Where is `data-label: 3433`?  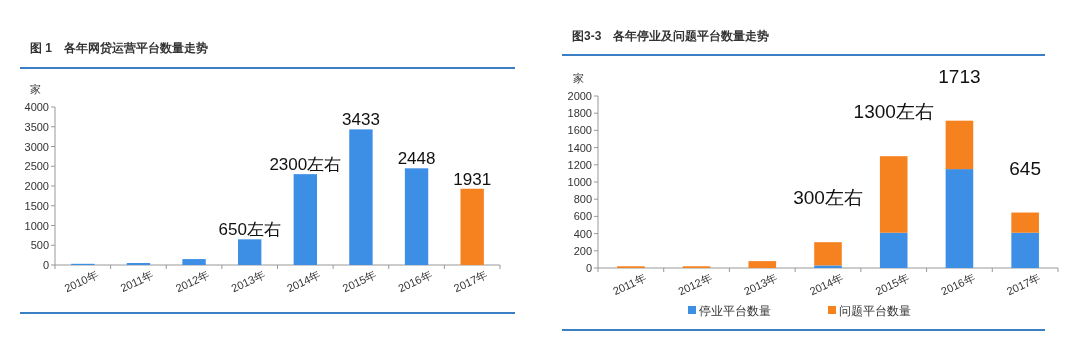
data-label: 3433 is located at coordinates (361, 120).